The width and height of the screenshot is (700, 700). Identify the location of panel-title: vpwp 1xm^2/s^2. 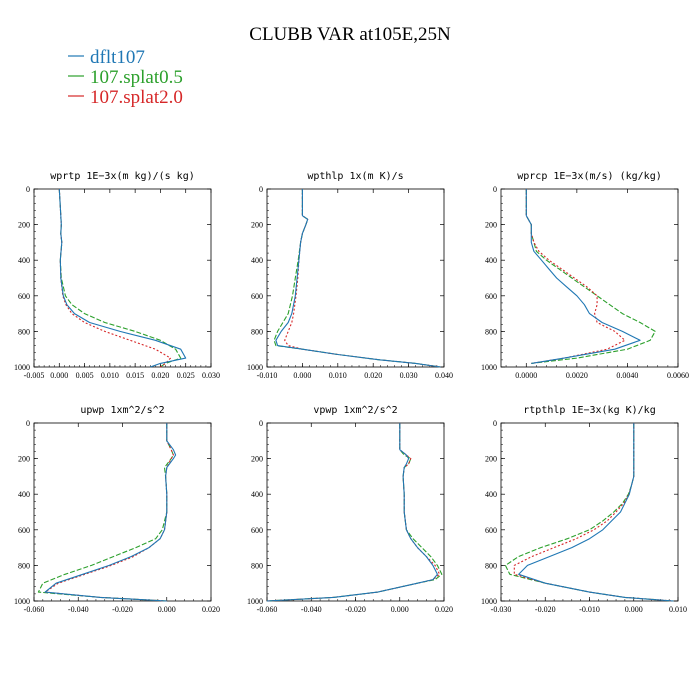
(355, 410).